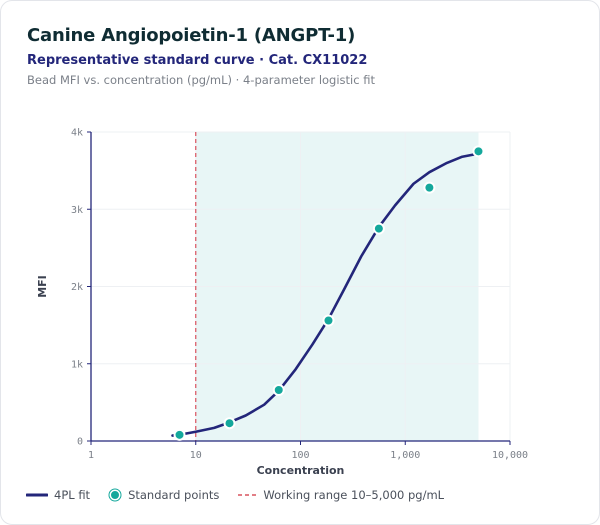 Image resolution: width=600 pixels, height=525 pixels. Describe the element at coordinates (115, 495) in the screenshot. I see `legend-points-swatch` at that location.